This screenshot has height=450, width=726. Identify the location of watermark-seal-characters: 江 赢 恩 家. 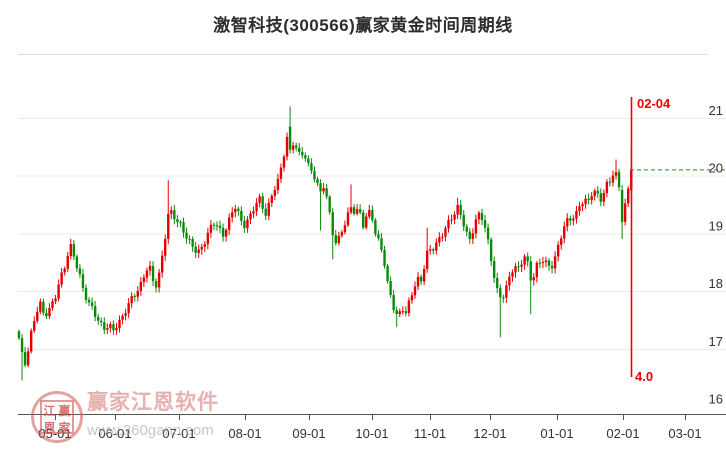
(57, 417).